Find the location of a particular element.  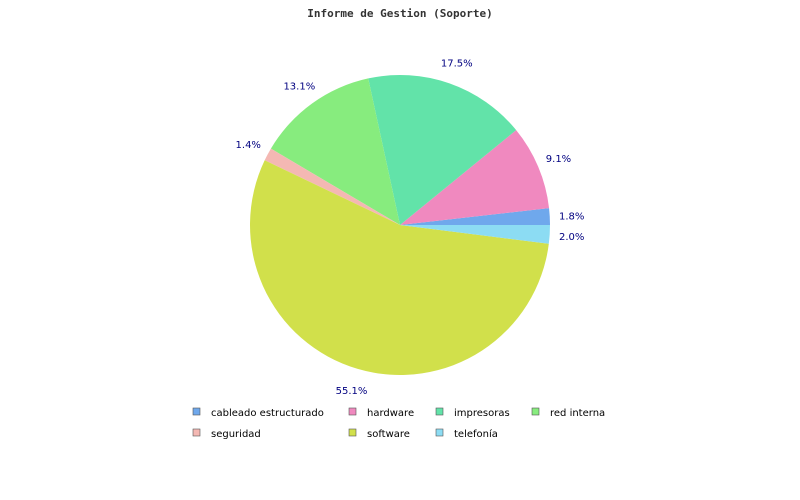

percent-label: 1.4% is located at coordinates (248, 145).